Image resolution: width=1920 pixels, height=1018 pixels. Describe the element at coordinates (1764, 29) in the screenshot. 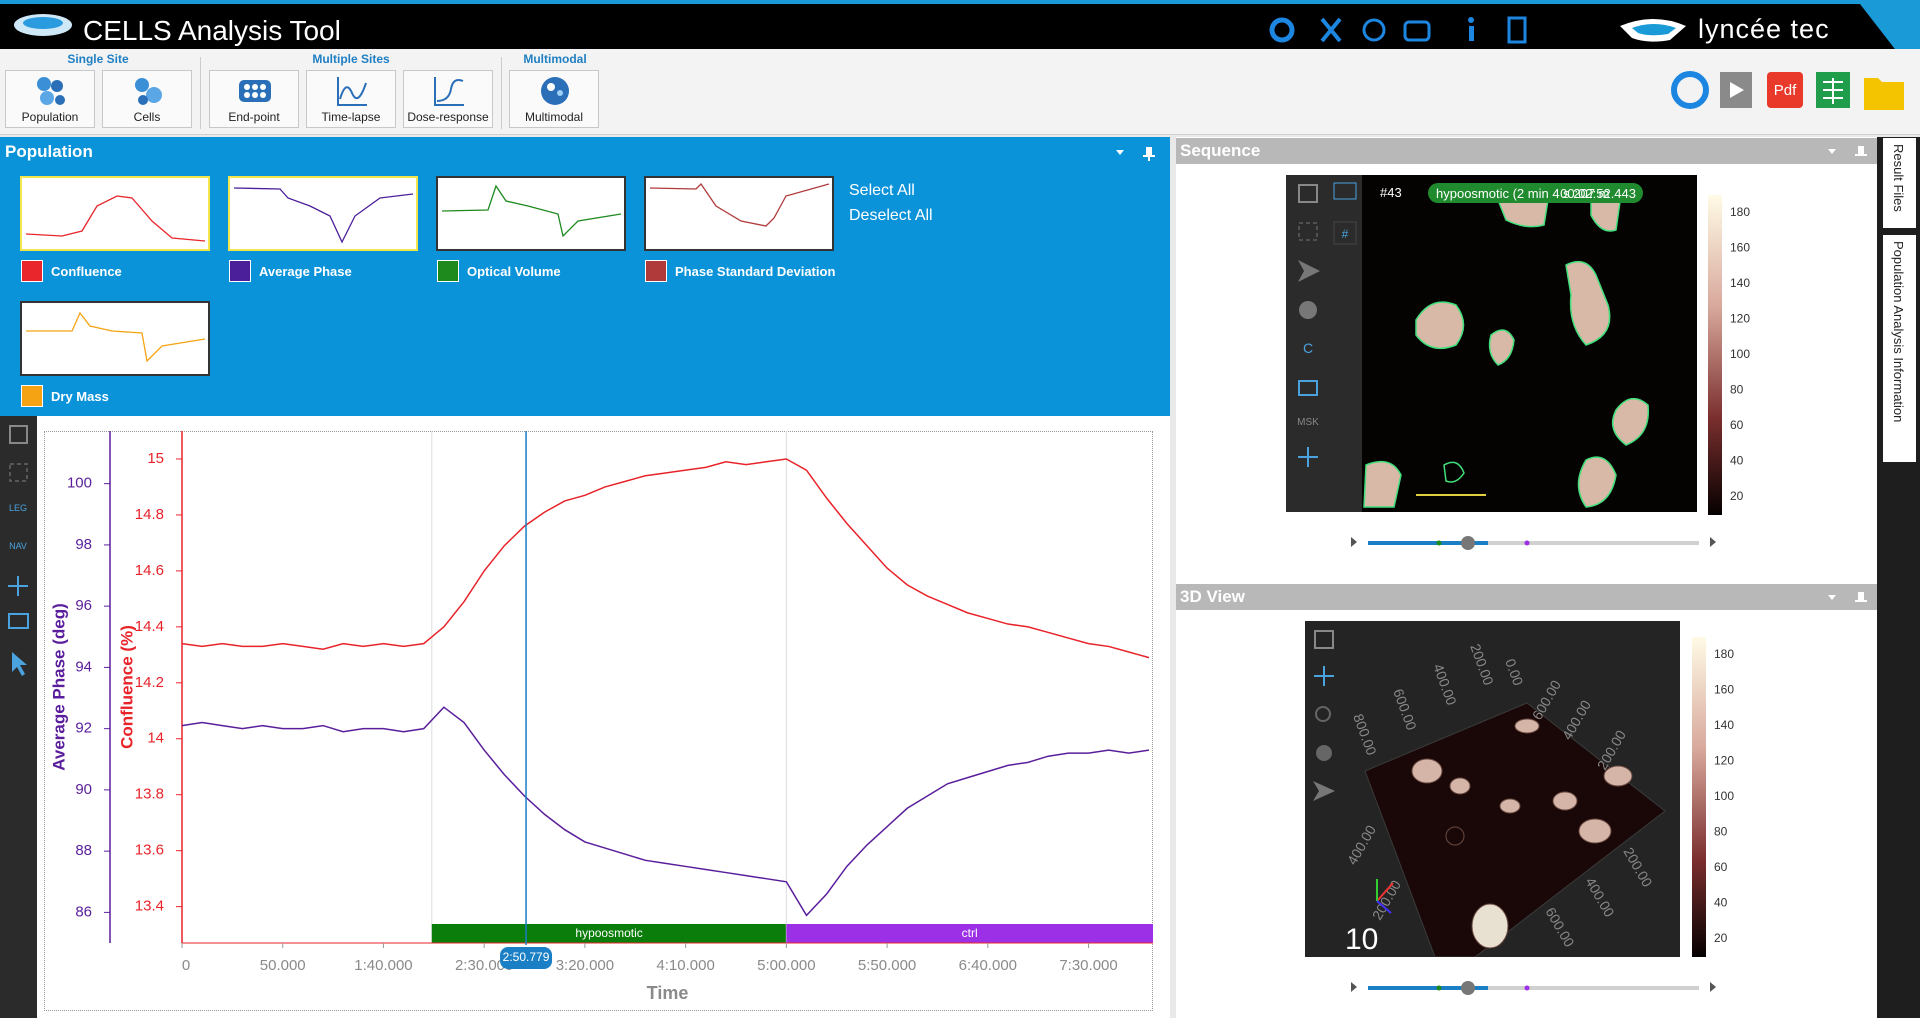

I see `brand-name: lyncée tec` at that location.